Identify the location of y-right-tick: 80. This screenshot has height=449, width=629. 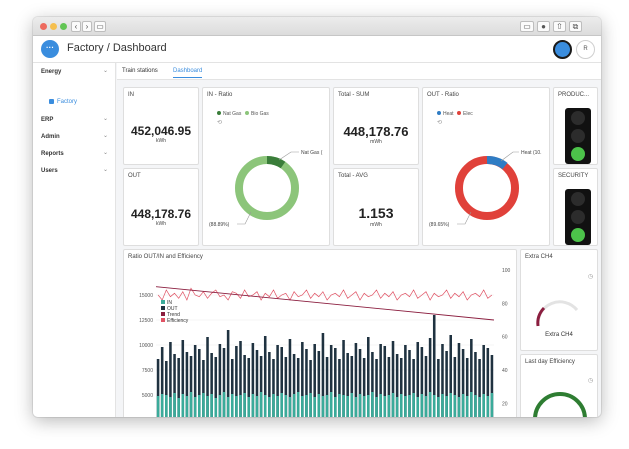
(505, 304).